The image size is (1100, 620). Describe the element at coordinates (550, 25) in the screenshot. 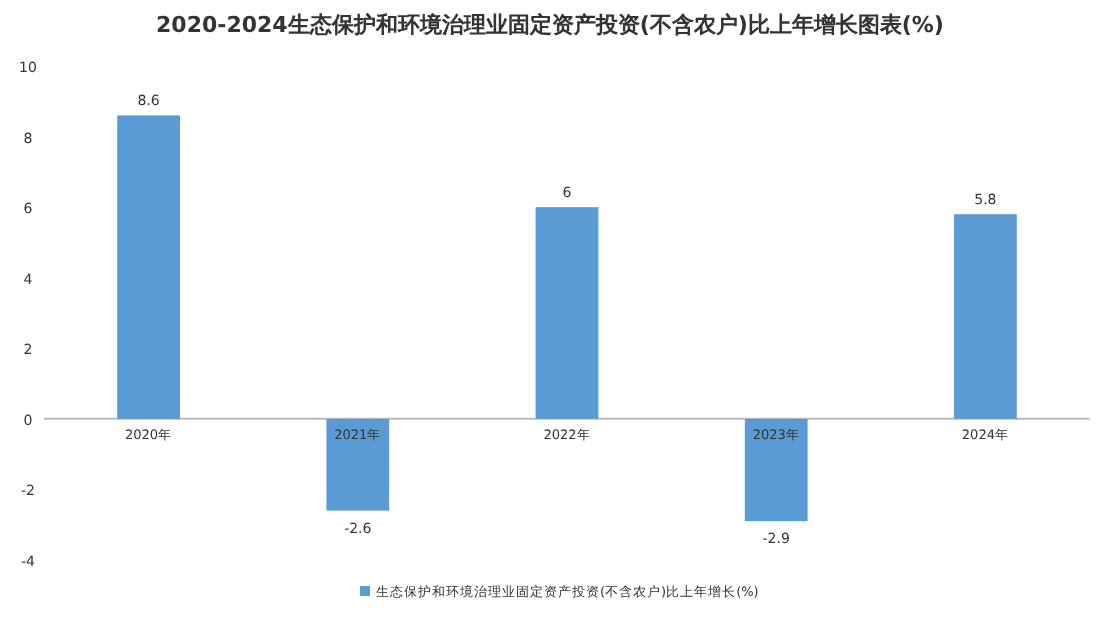

I see `chart-title: 2020-2024生态保护和环境治理业固定资产投资(不含农户)比上年增长图表(%)` at that location.